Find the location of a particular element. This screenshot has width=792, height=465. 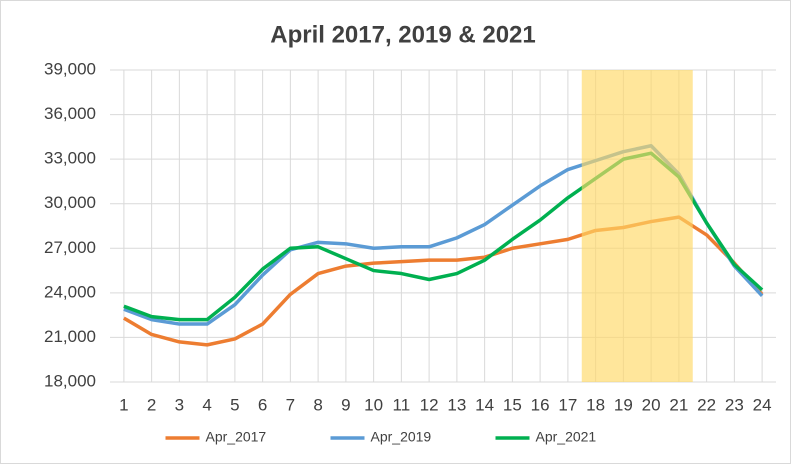

legend-label: Apr_2017 is located at coordinates (236, 437).